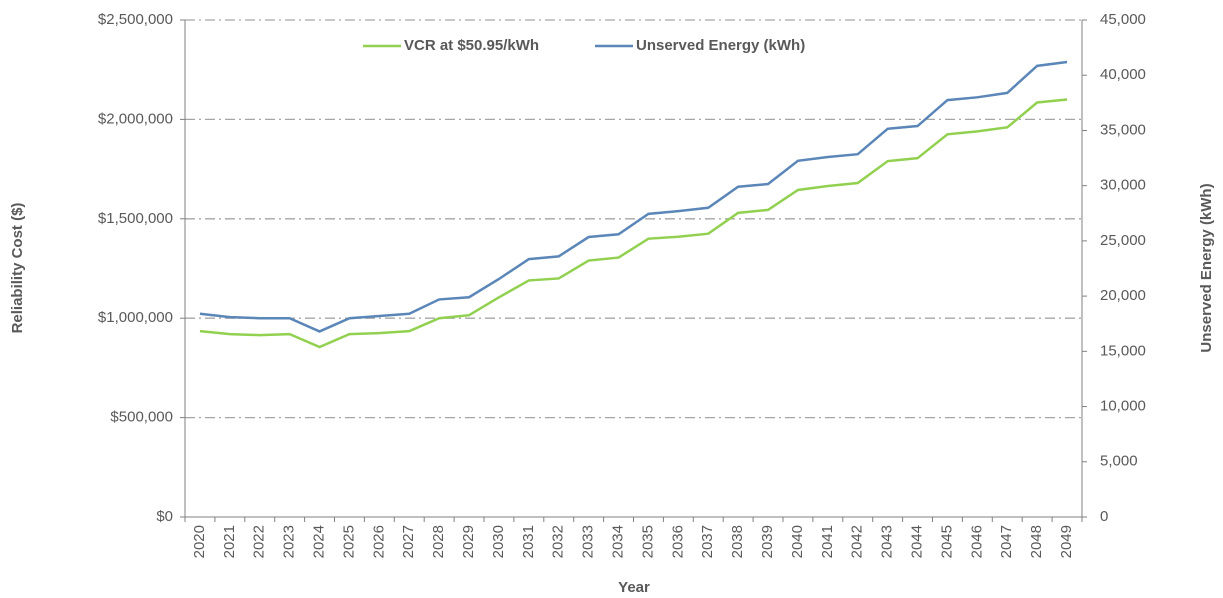 The width and height of the screenshot is (1223, 598). I want to click on y2-tick-label: 0, so click(1104, 516).